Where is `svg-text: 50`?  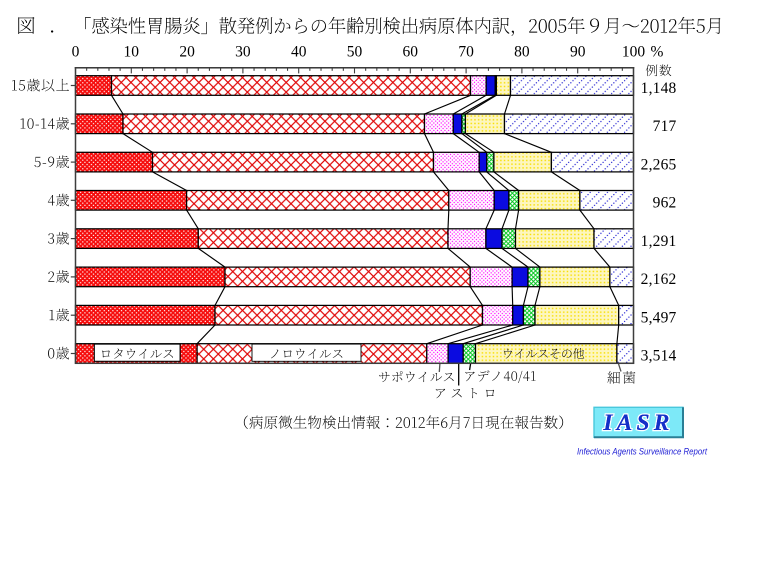
svg-text: 50 is located at coordinates (355, 52).